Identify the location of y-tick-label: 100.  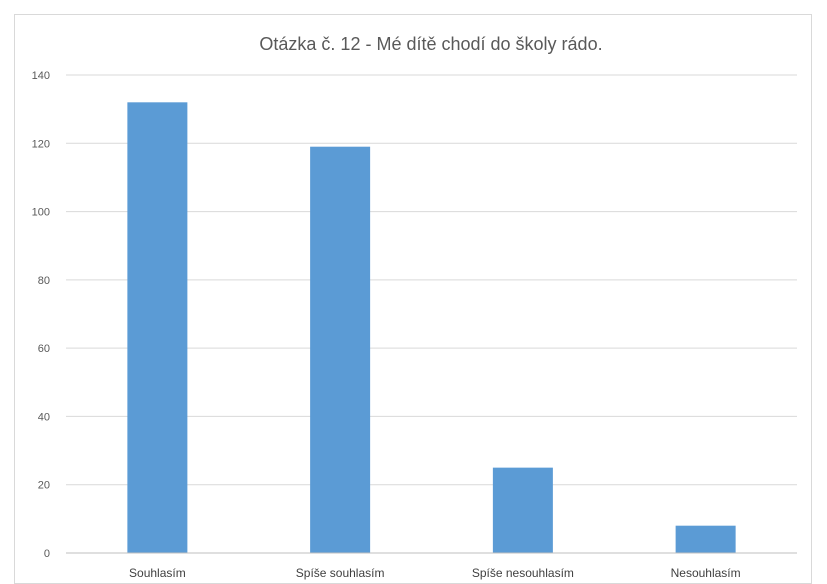
(41, 213).